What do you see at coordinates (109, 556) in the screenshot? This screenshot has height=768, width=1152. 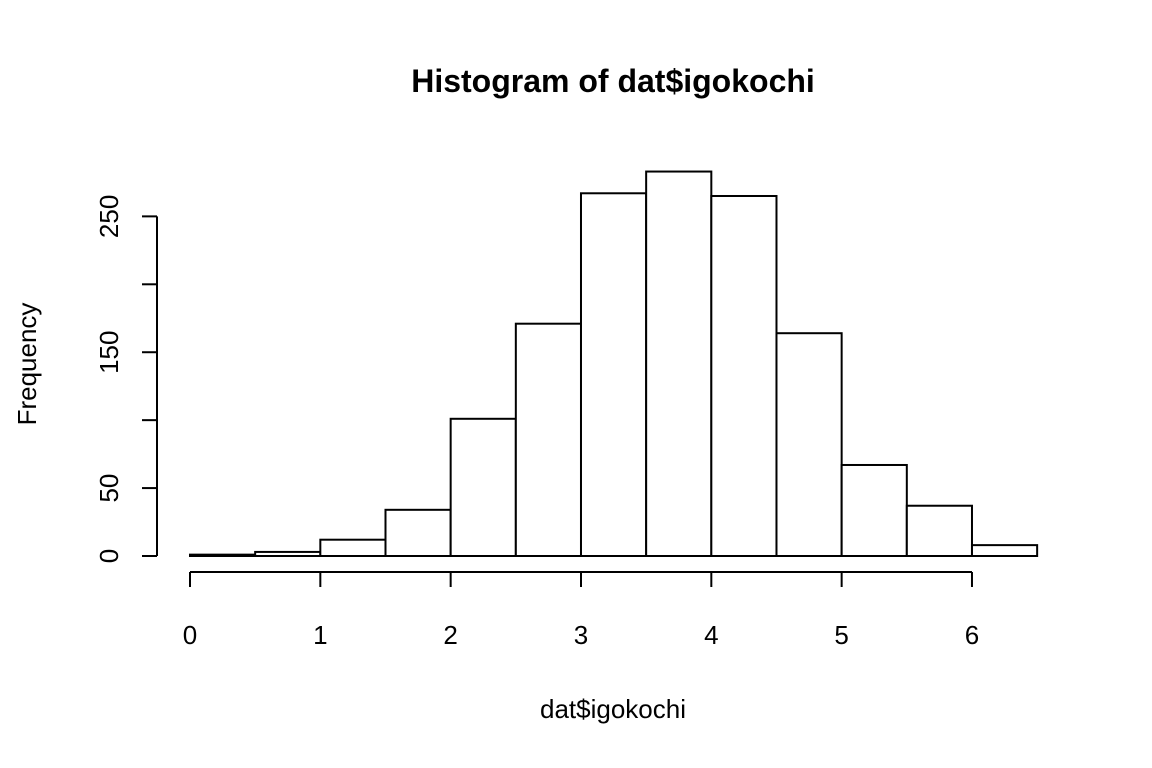 I see `y-tick-label-0: 0` at bounding box center [109, 556].